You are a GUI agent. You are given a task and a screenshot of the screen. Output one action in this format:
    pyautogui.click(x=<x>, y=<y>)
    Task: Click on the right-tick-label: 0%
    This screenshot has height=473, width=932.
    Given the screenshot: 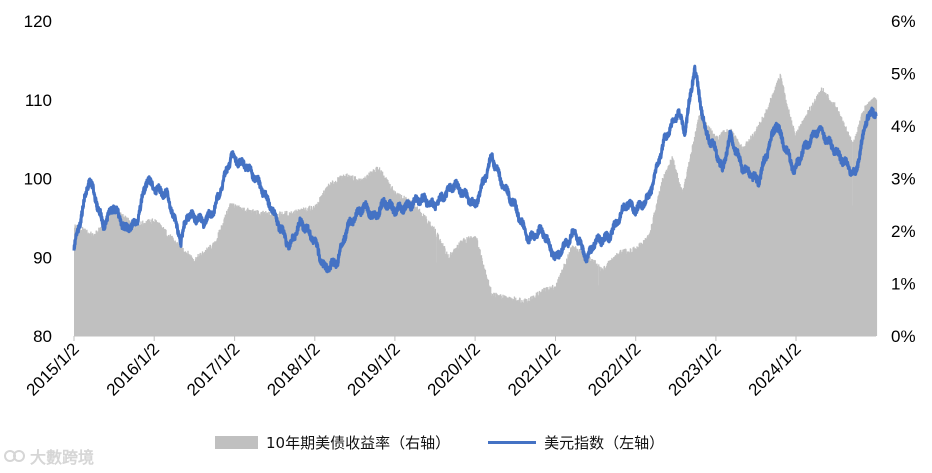 What is the action you would take?
    pyautogui.click(x=903, y=336)
    